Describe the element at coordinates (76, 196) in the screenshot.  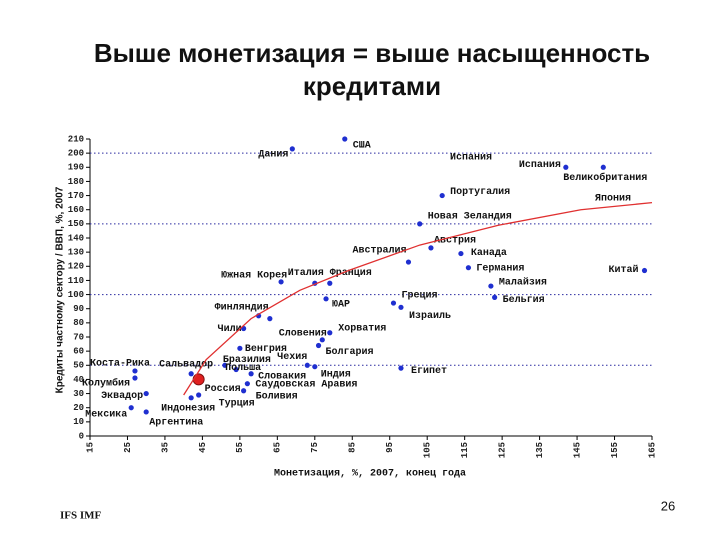
I see `y-tick-label: 170` at that location.